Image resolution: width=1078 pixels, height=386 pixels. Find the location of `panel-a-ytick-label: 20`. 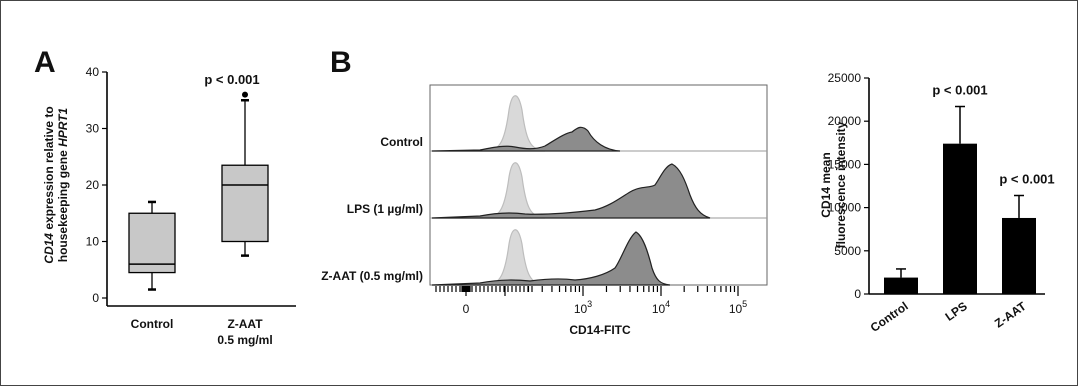

panel-a-ytick-label: 20 is located at coordinates (93, 185).